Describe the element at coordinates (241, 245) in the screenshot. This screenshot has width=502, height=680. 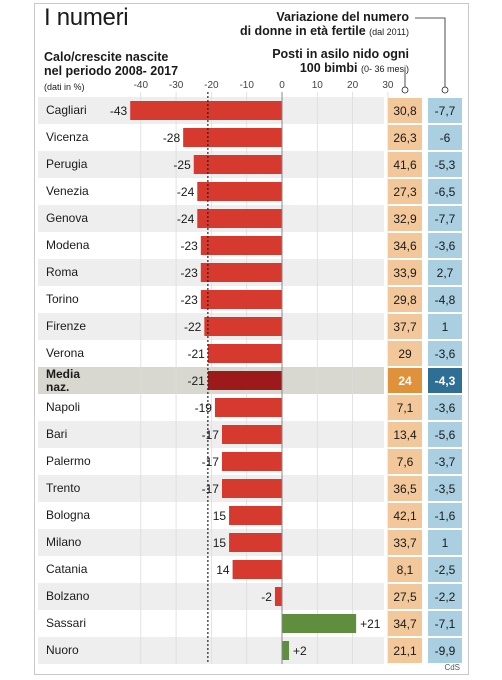
I see `bar-modena` at that location.